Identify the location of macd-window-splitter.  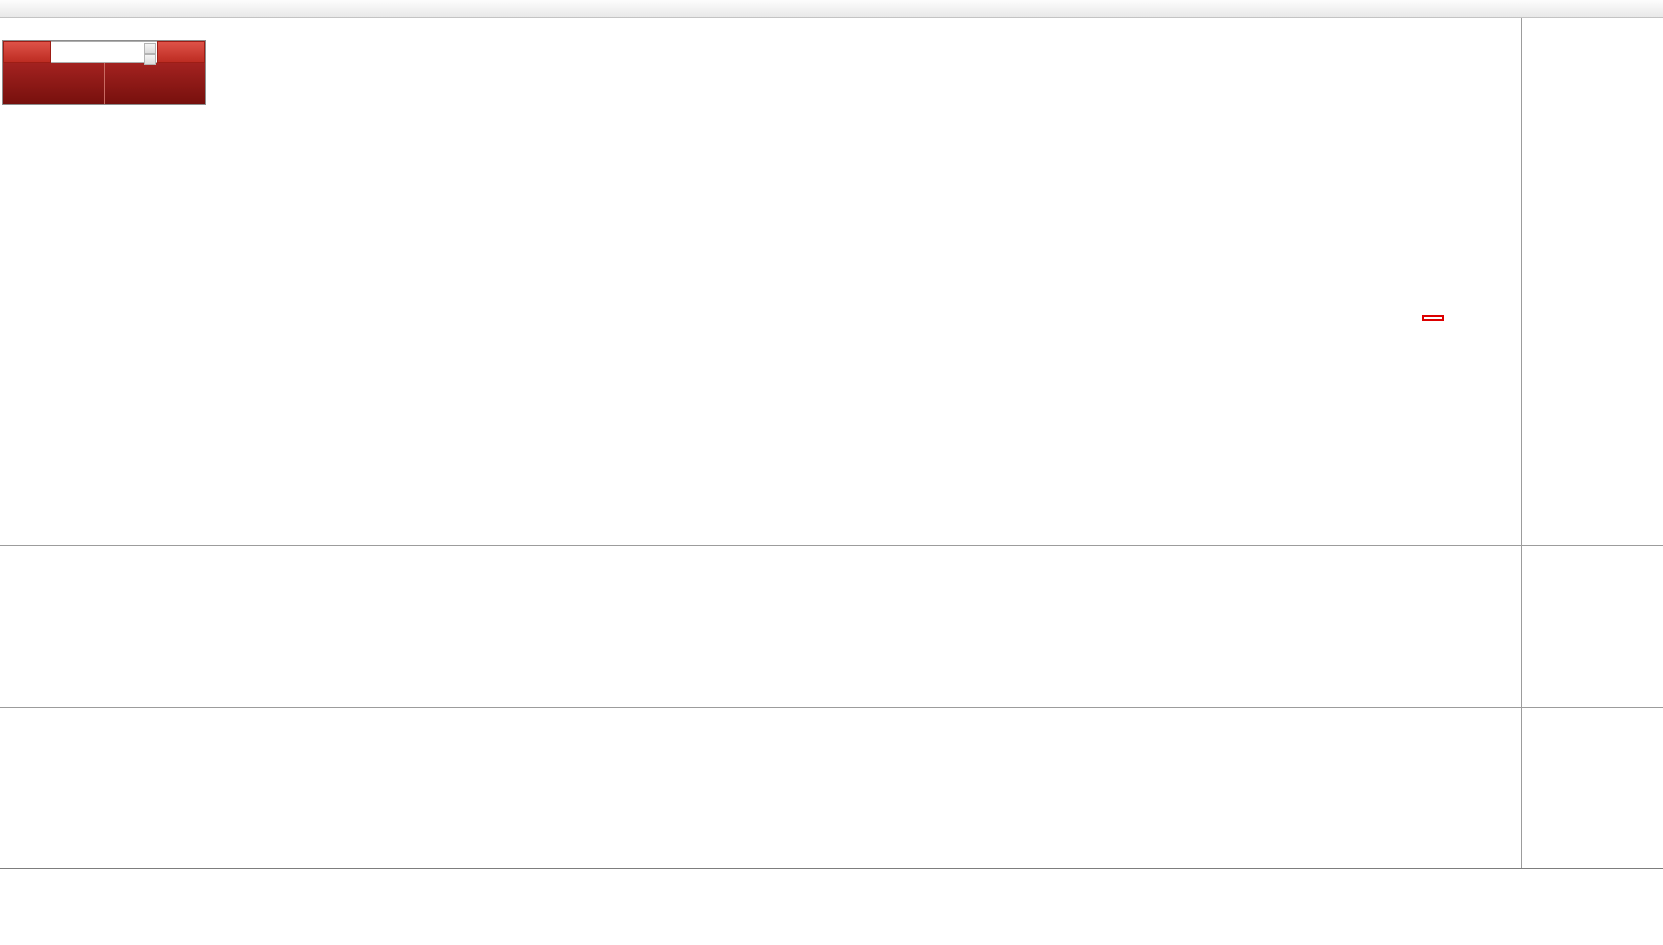
(831, 545).